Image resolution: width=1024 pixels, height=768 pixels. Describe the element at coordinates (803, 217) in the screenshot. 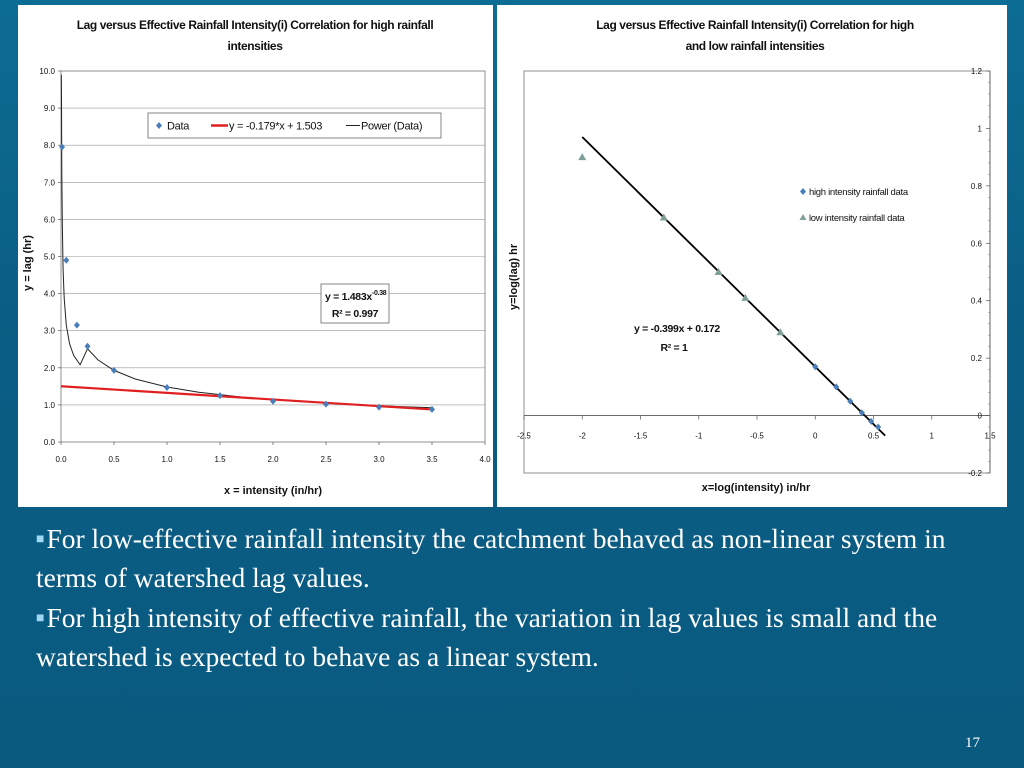

I see `legend-low-marker` at that location.